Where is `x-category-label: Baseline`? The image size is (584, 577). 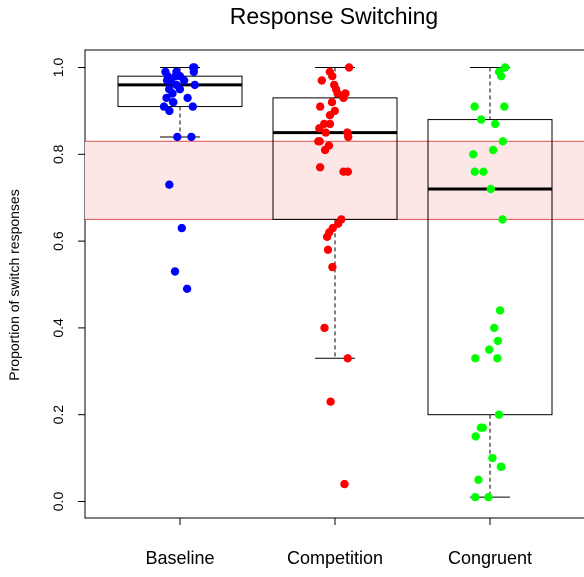
x-category-label: Baseline is located at coordinates (179, 558).